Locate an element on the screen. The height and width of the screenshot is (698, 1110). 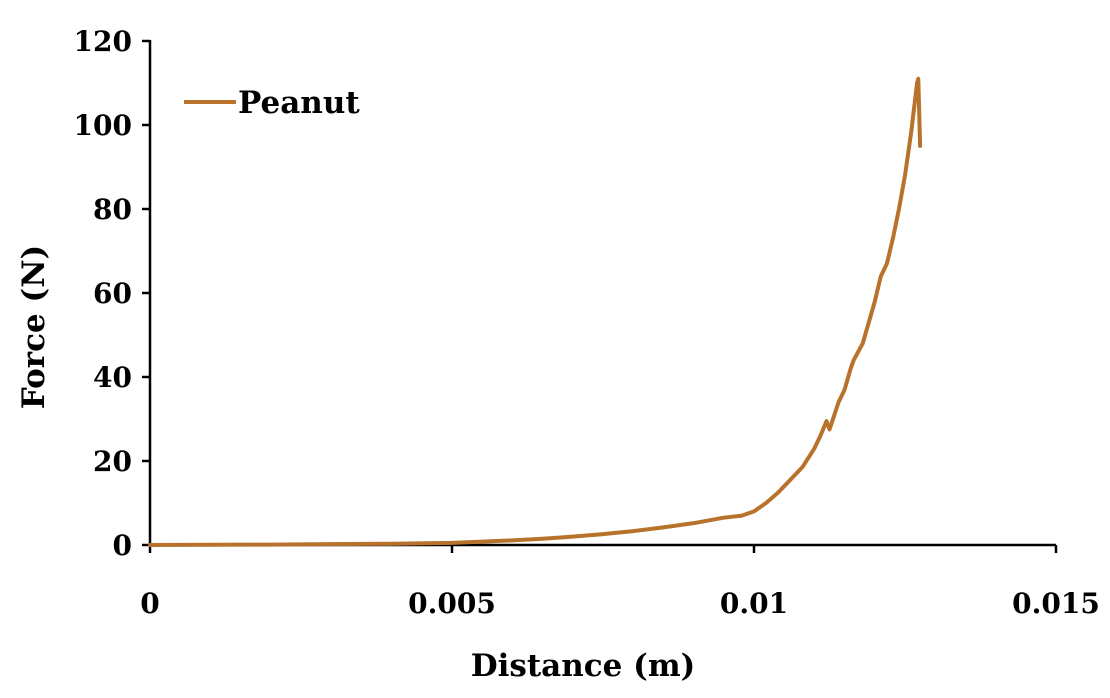
x-tick-label: 0.01 is located at coordinates (754, 603).